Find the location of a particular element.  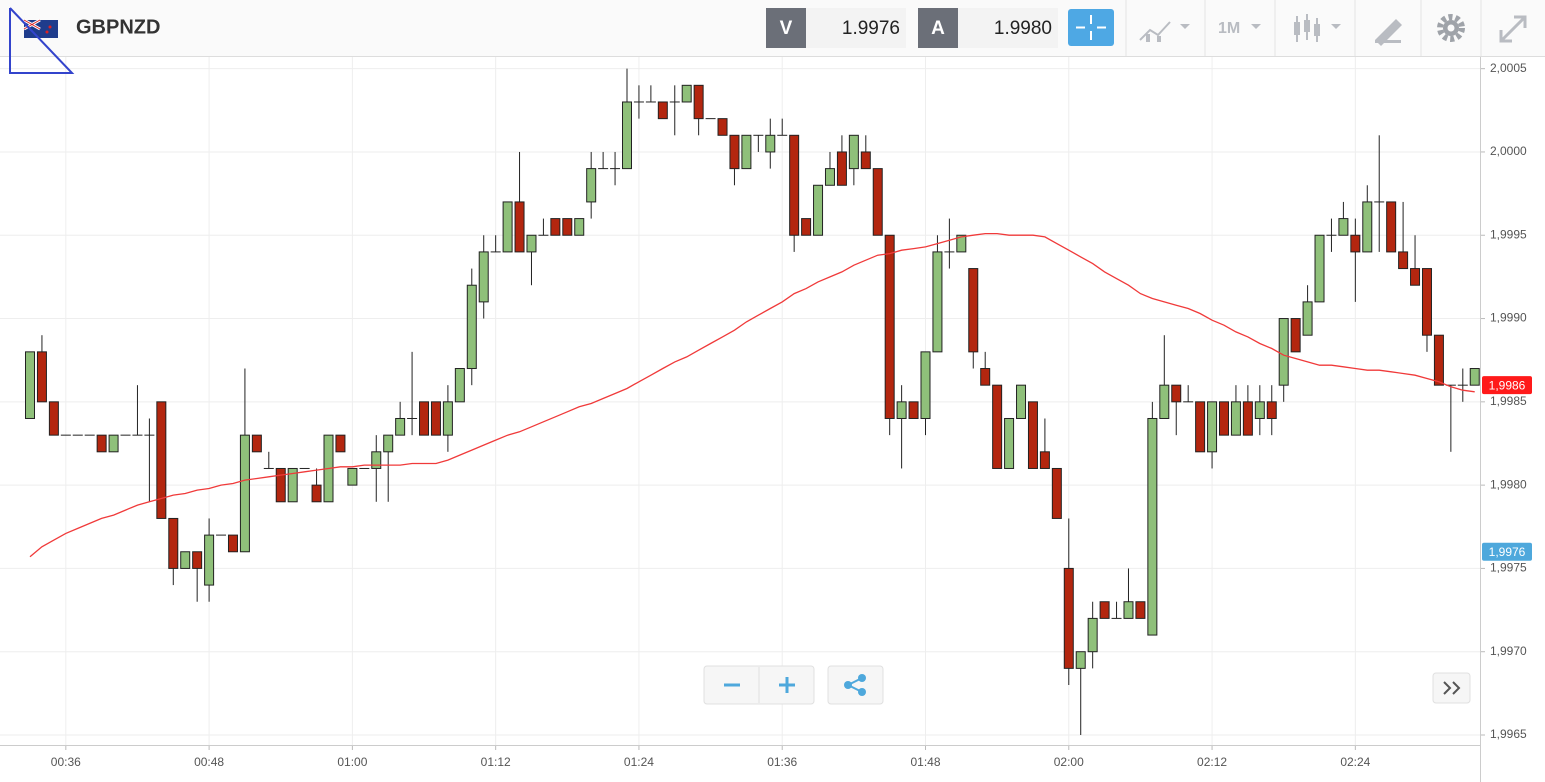

timeframe: 1M is located at coordinates (1229, 28).